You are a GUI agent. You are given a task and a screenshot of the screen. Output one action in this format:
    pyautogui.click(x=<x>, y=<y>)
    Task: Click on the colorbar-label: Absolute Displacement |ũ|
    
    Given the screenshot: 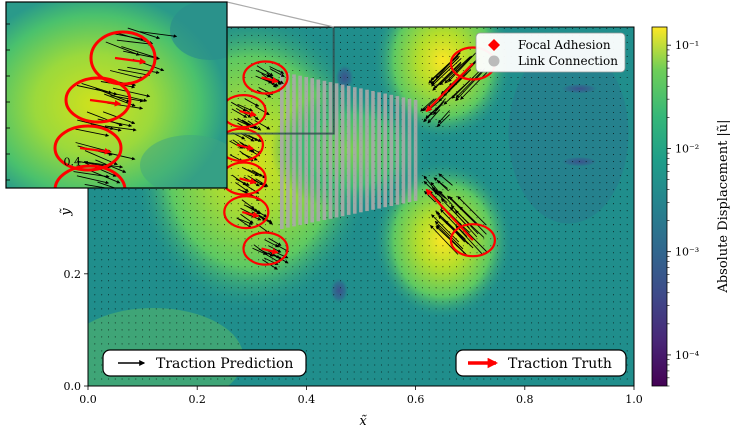 What is the action you would take?
    pyautogui.click(x=723, y=206)
    